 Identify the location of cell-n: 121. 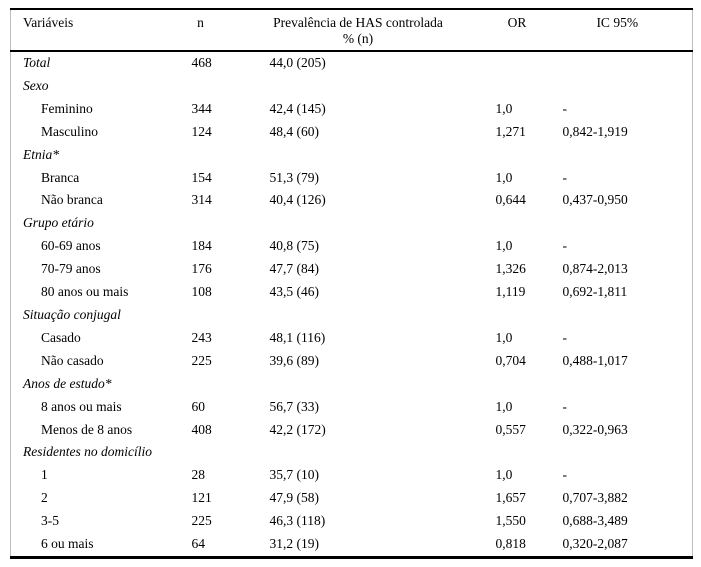
(201, 498).